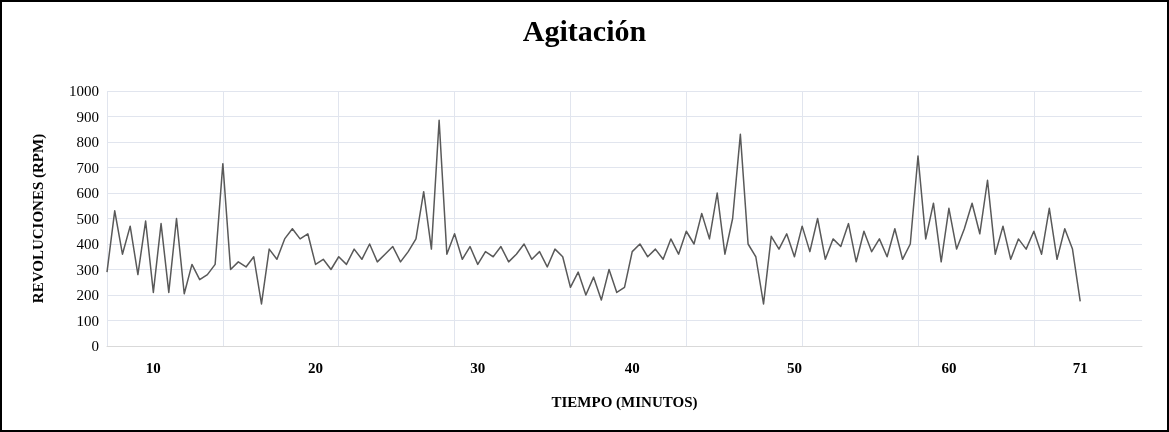 This screenshot has width=1169, height=432. What do you see at coordinates (1080, 367) in the screenshot?
I see `x-tick-label: 71` at bounding box center [1080, 367].